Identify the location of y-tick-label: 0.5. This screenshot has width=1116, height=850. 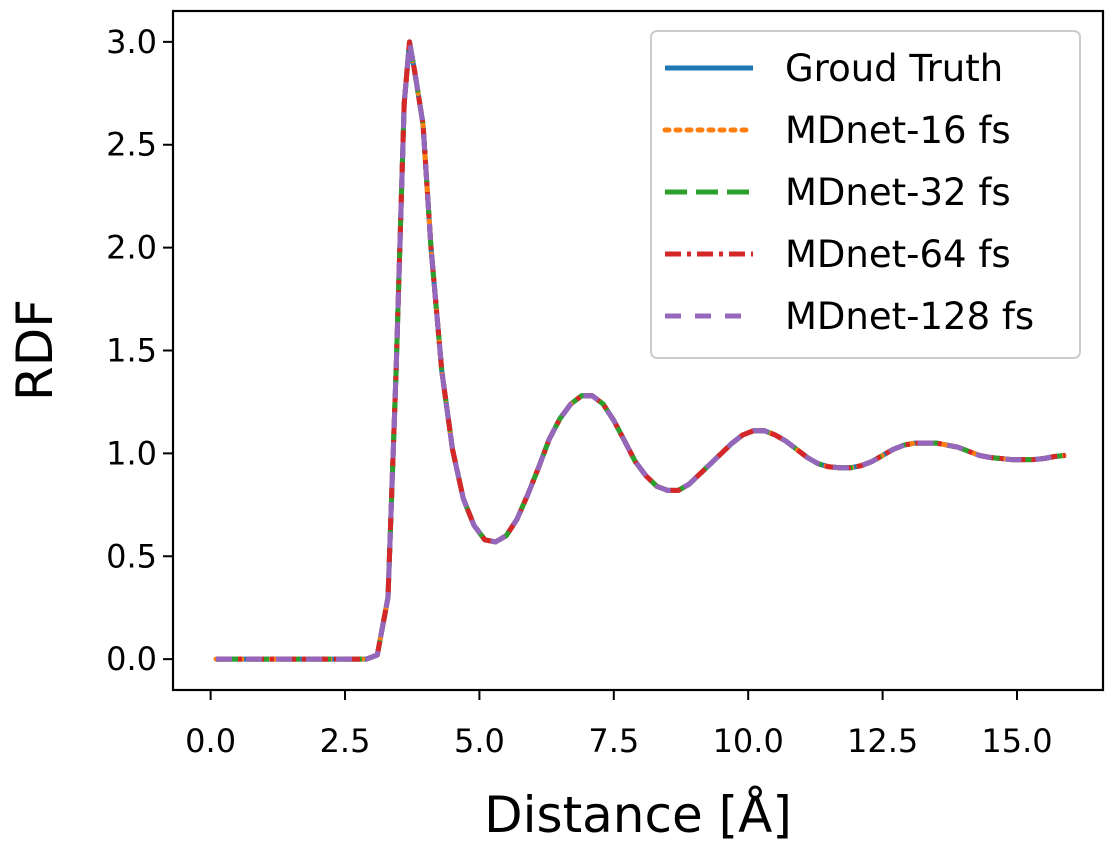
(131, 556).